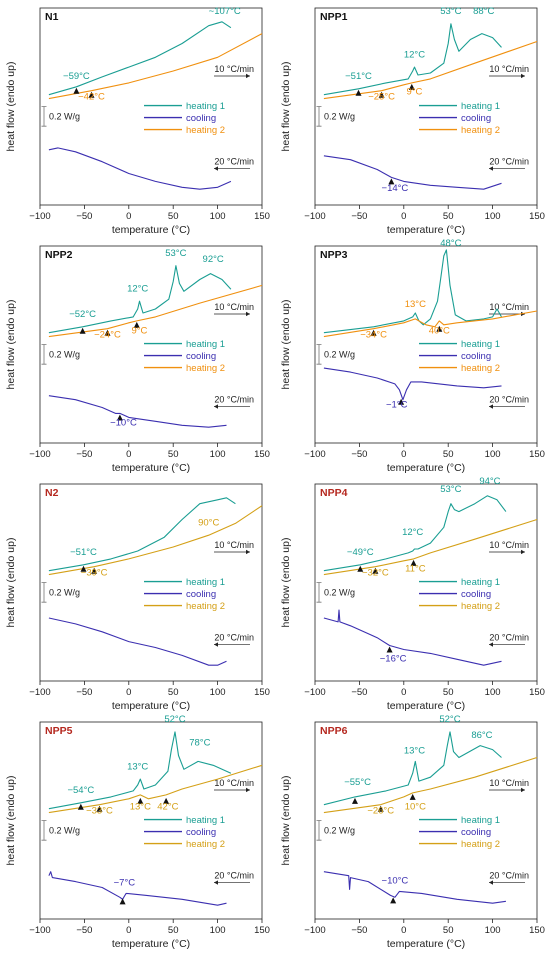 This screenshot has width=550, height=953. Describe the element at coordinates (52, 17) in the screenshot. I see `panel-title: N1` at that location.